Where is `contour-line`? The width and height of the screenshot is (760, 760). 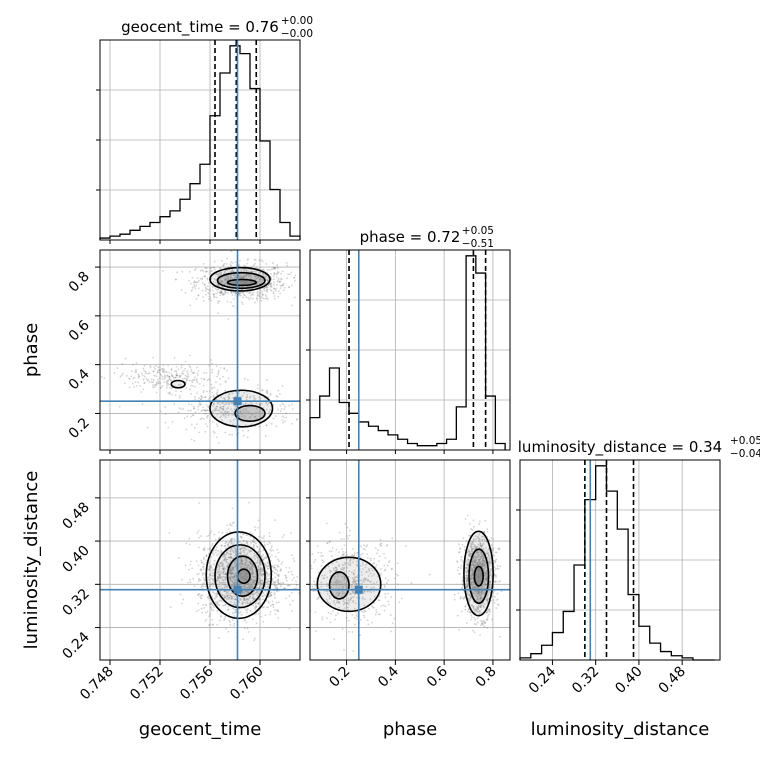
contour-line is located at coordinates (478, 573).